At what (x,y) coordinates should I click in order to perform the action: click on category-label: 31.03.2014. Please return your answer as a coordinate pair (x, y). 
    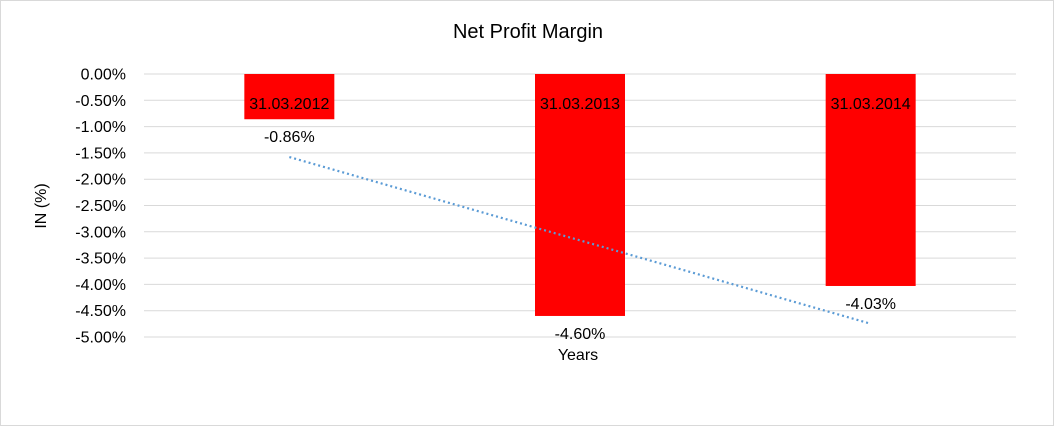
    Looking at the image, I should click on (871, 104).